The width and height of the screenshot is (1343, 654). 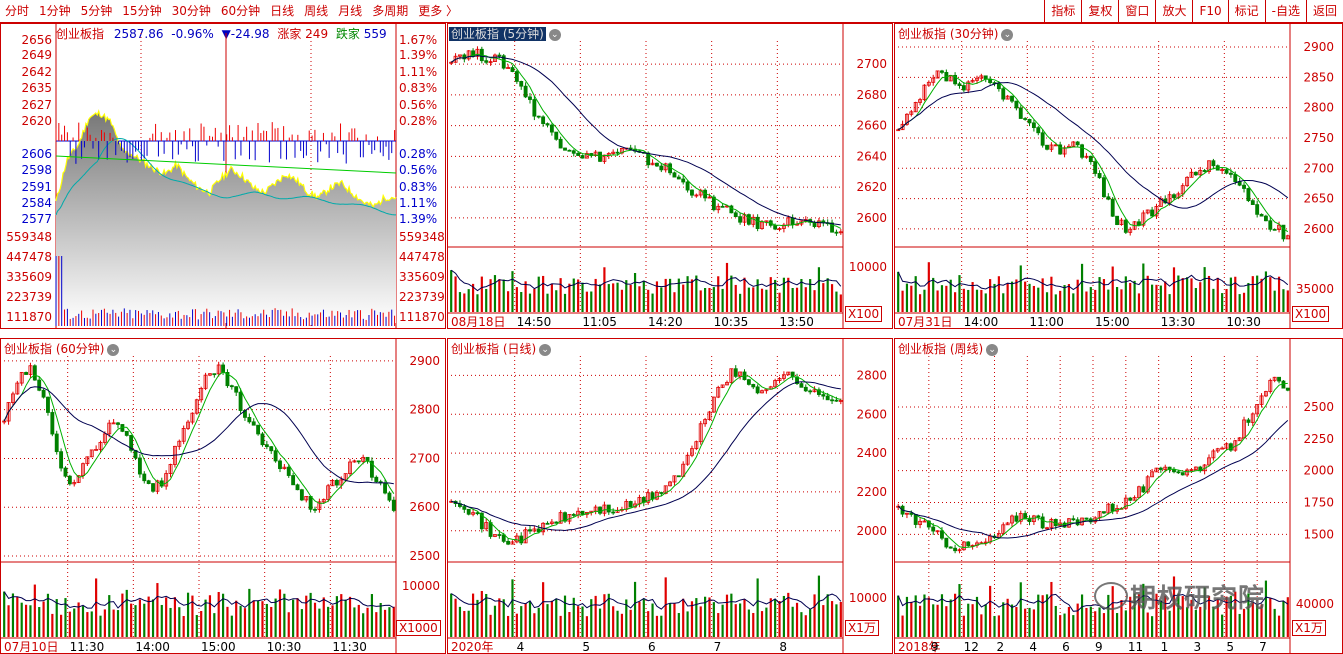 I want to click on period-tab-4: 30分钟, so click(x=191, y=11).